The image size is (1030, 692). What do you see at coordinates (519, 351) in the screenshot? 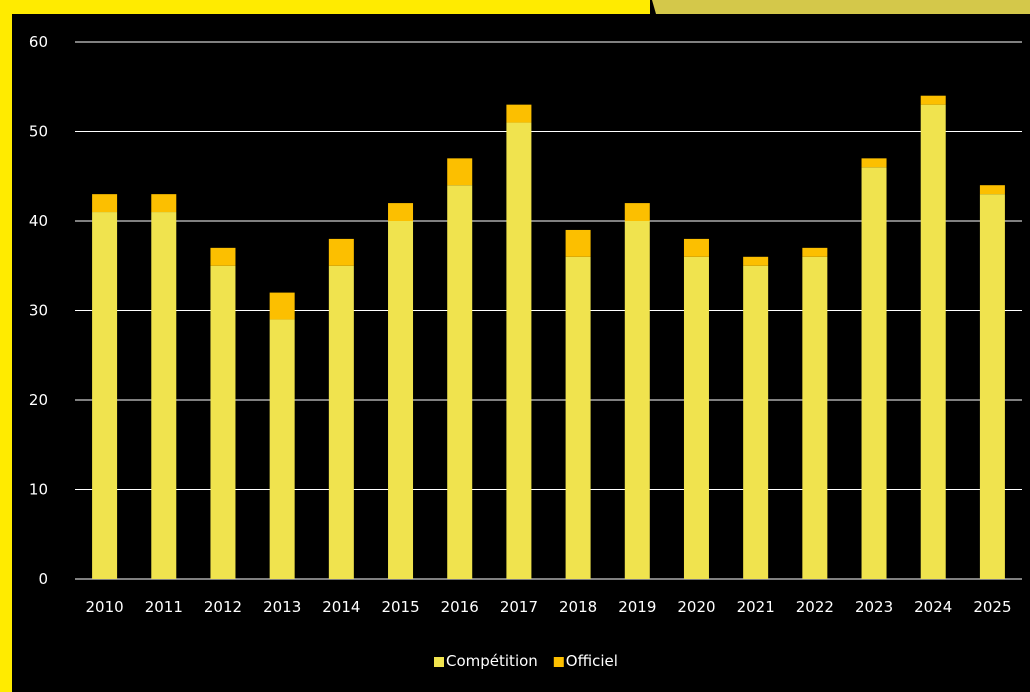
I see `bar-2017-competition` at bounding box center [519, 351].